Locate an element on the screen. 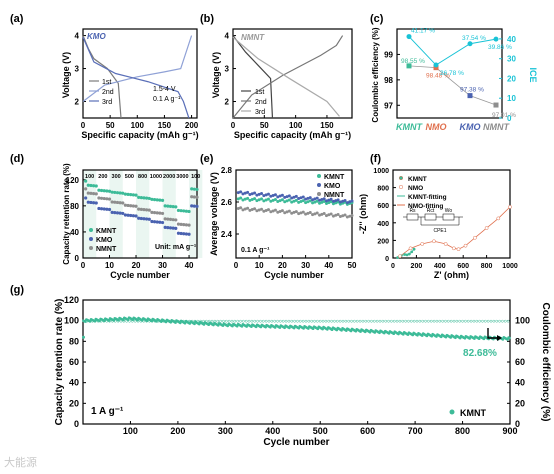 The height and width of the screenshot is (474, 554). plot-frame-f is located at coordinates (451, 214).